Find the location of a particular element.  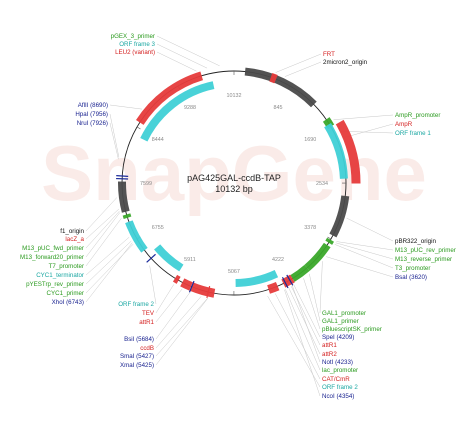

feature-label: M13_pUC_rev_primer is located at coordinates (425, 250).